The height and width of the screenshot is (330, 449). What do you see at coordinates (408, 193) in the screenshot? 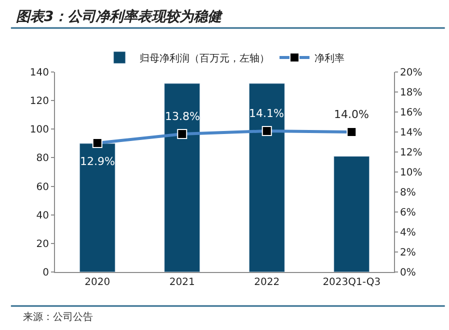
I see `y2-tick-label: 8%` at bounding box center [408, 193].